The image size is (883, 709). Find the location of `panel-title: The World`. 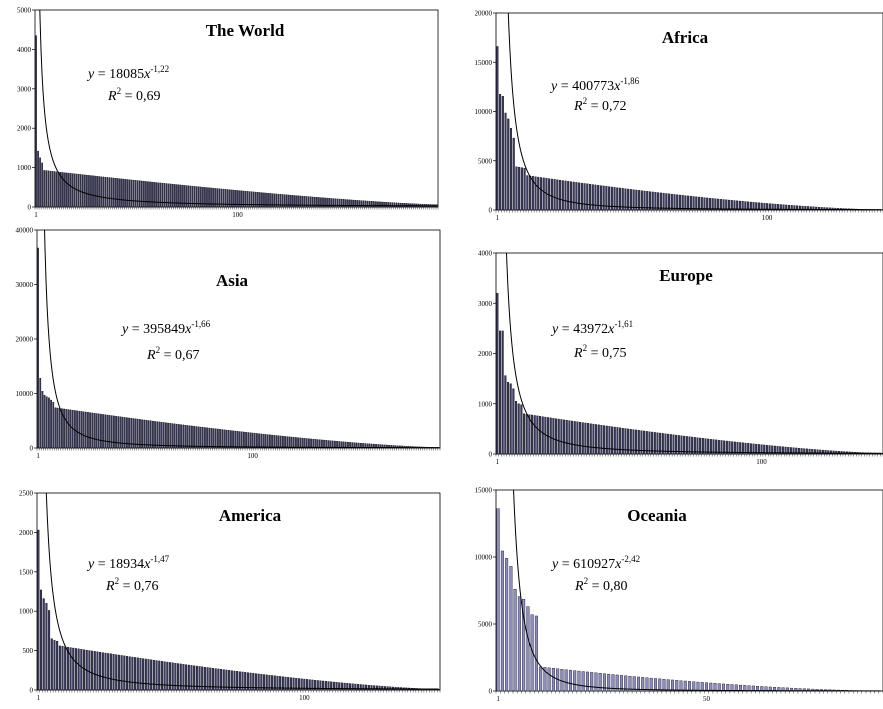

panel-title: The World is located at coordinates (245, 30).